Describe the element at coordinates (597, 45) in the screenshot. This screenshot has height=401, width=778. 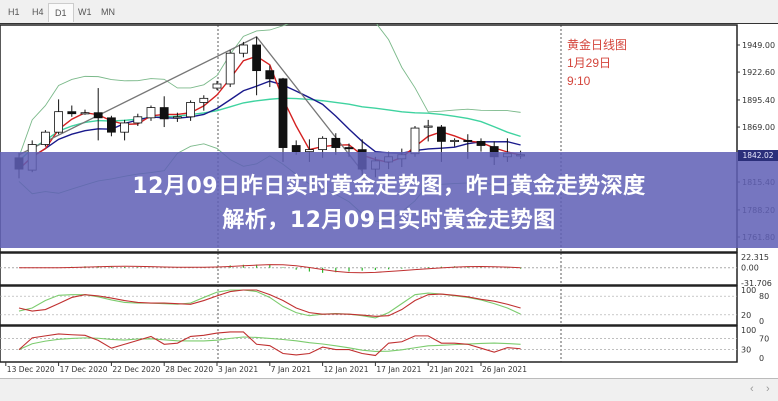
I see `annotation-title: 黄金日线图` at that location.